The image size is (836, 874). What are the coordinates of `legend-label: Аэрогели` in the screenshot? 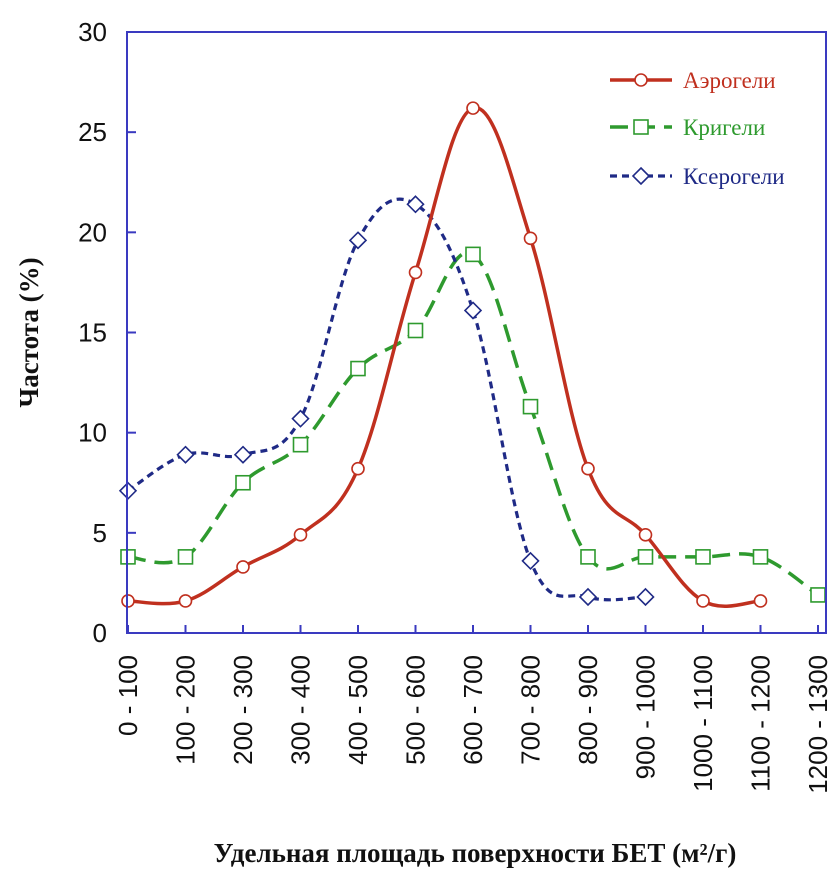 It's located at (729, 80).